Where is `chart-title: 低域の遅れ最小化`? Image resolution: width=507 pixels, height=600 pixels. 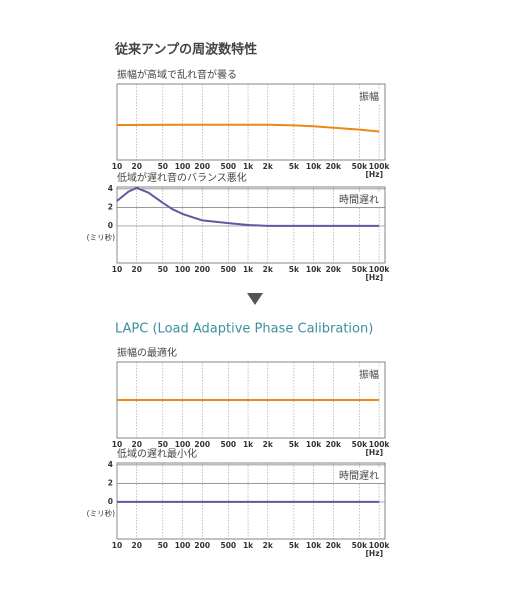
chart-title: 低域の遅れ最小化 is located at coordinates (157, 453).